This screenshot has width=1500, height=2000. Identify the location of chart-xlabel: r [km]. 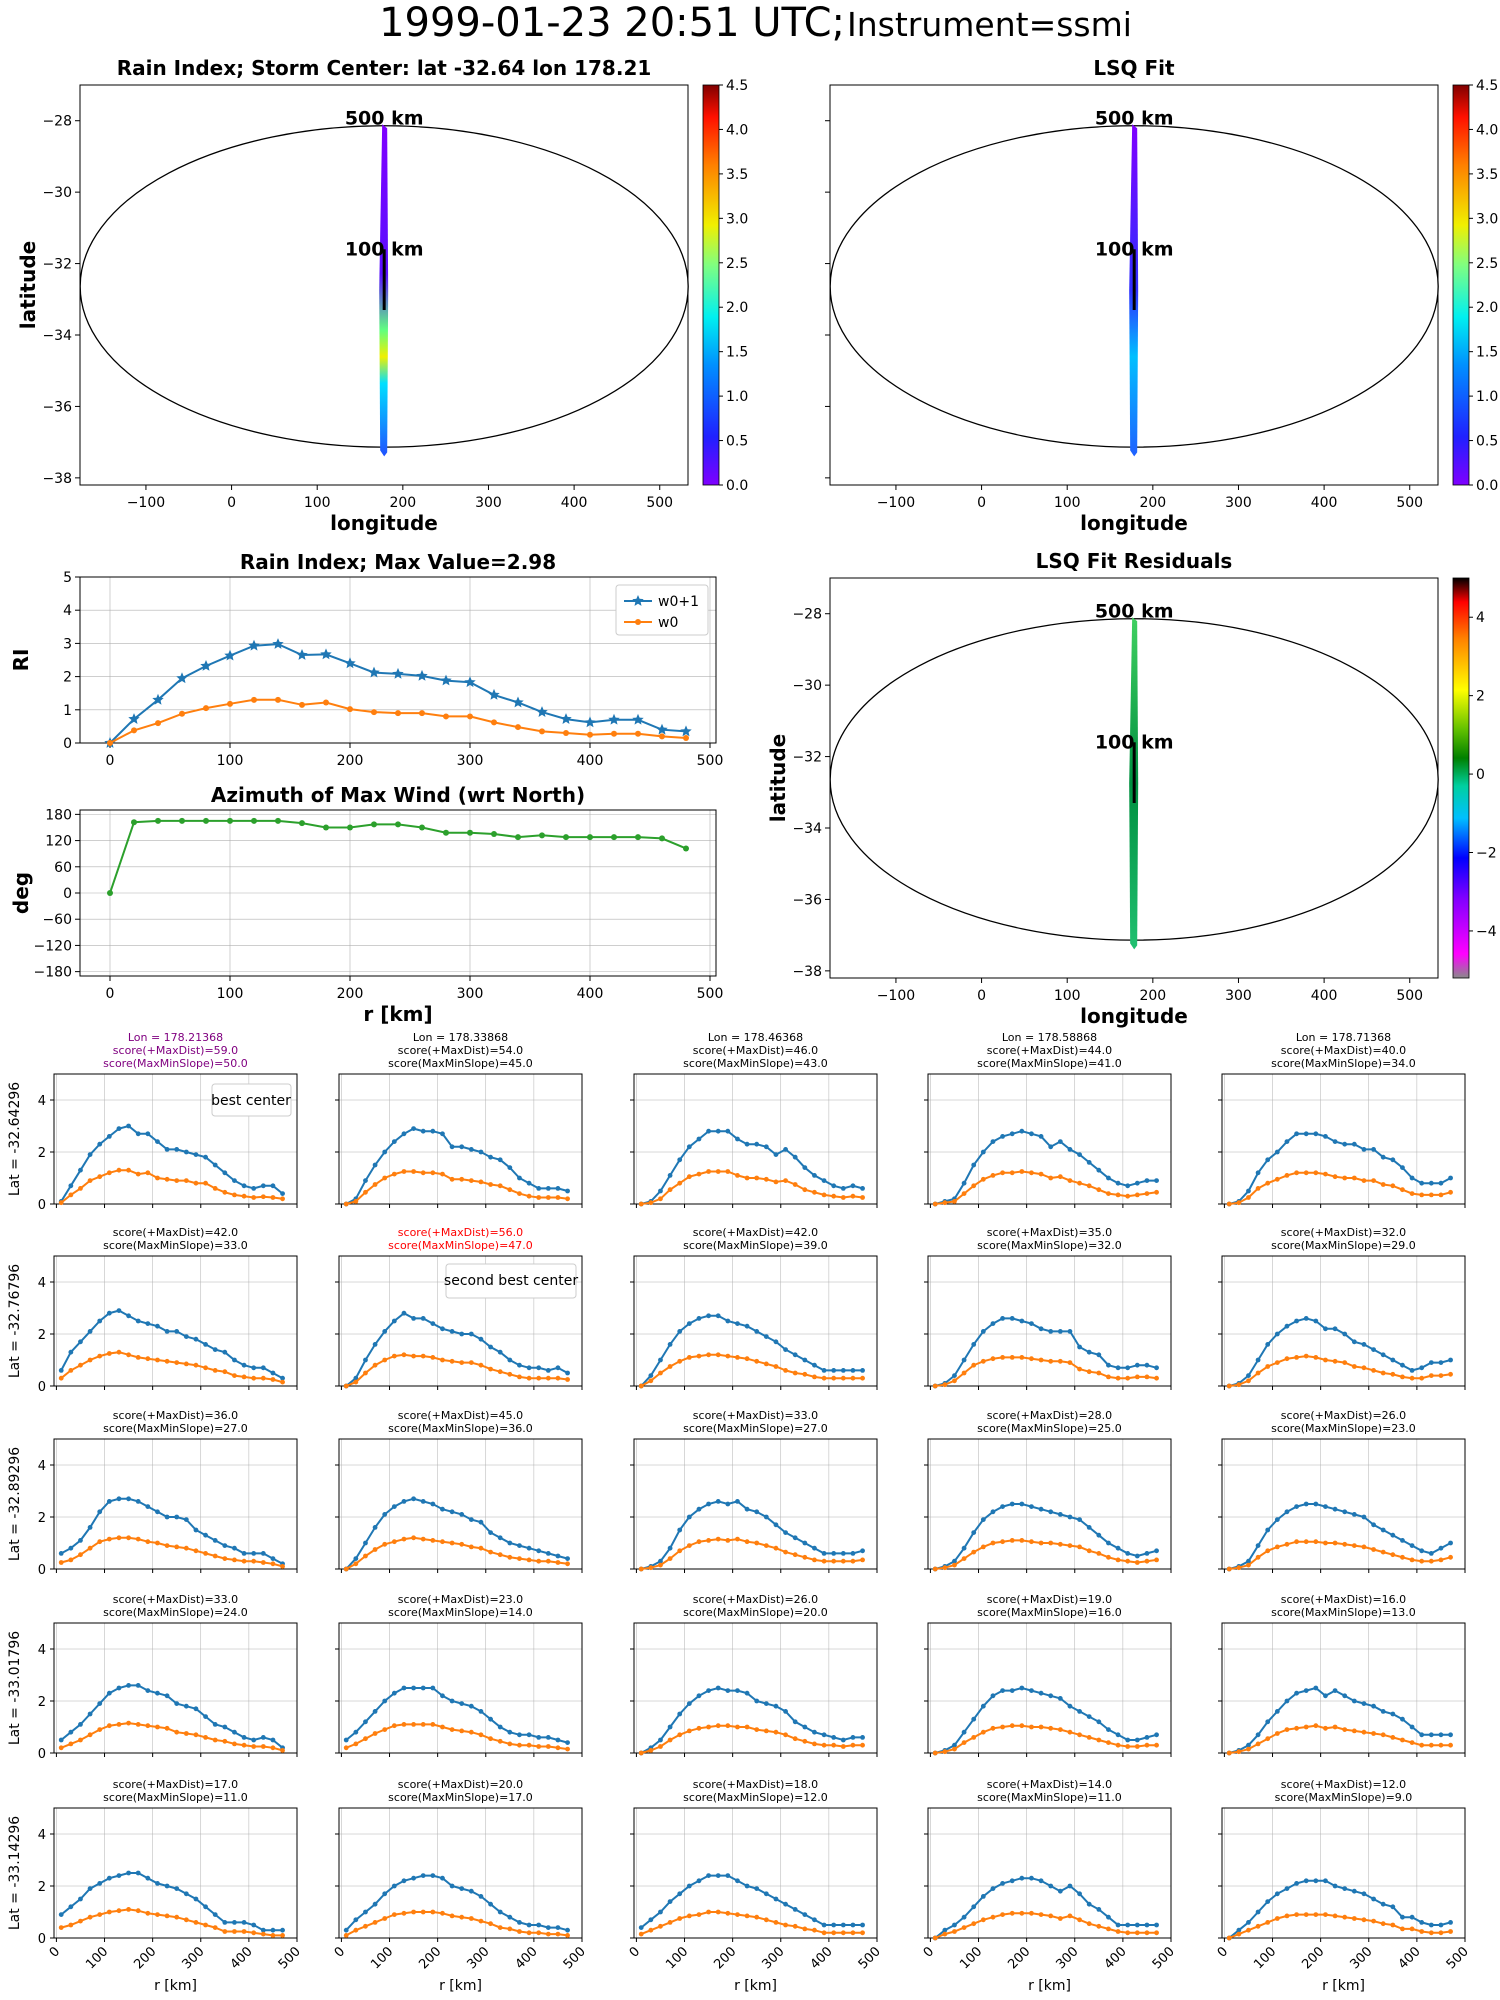
(397, 1014).